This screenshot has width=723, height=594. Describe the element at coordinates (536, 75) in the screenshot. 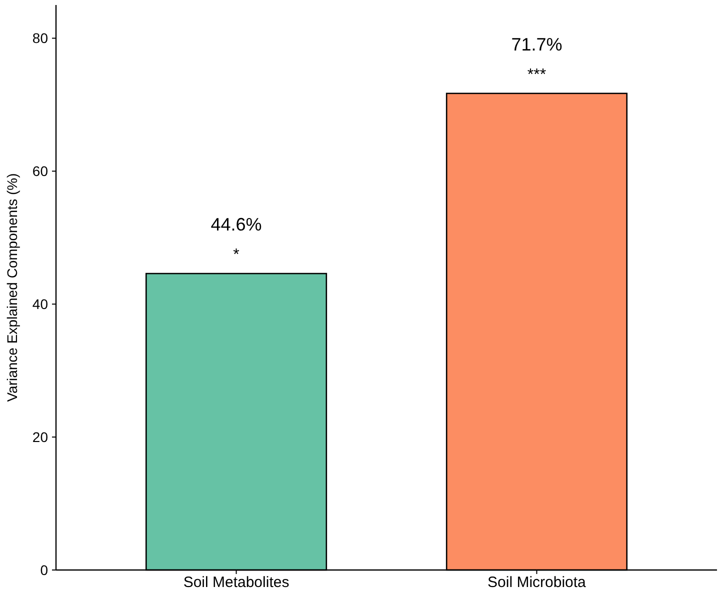

I see `annotation: ***` at that location.